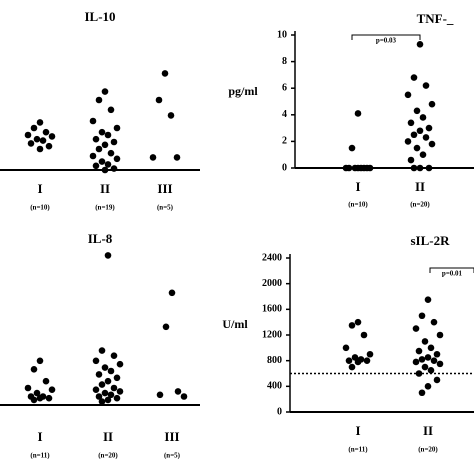 The width and height of the screenshot is (474, 474). Describe the element at coordinates (272, 334) in the screenshot. I see `y-tick-label: 1200` at that location.